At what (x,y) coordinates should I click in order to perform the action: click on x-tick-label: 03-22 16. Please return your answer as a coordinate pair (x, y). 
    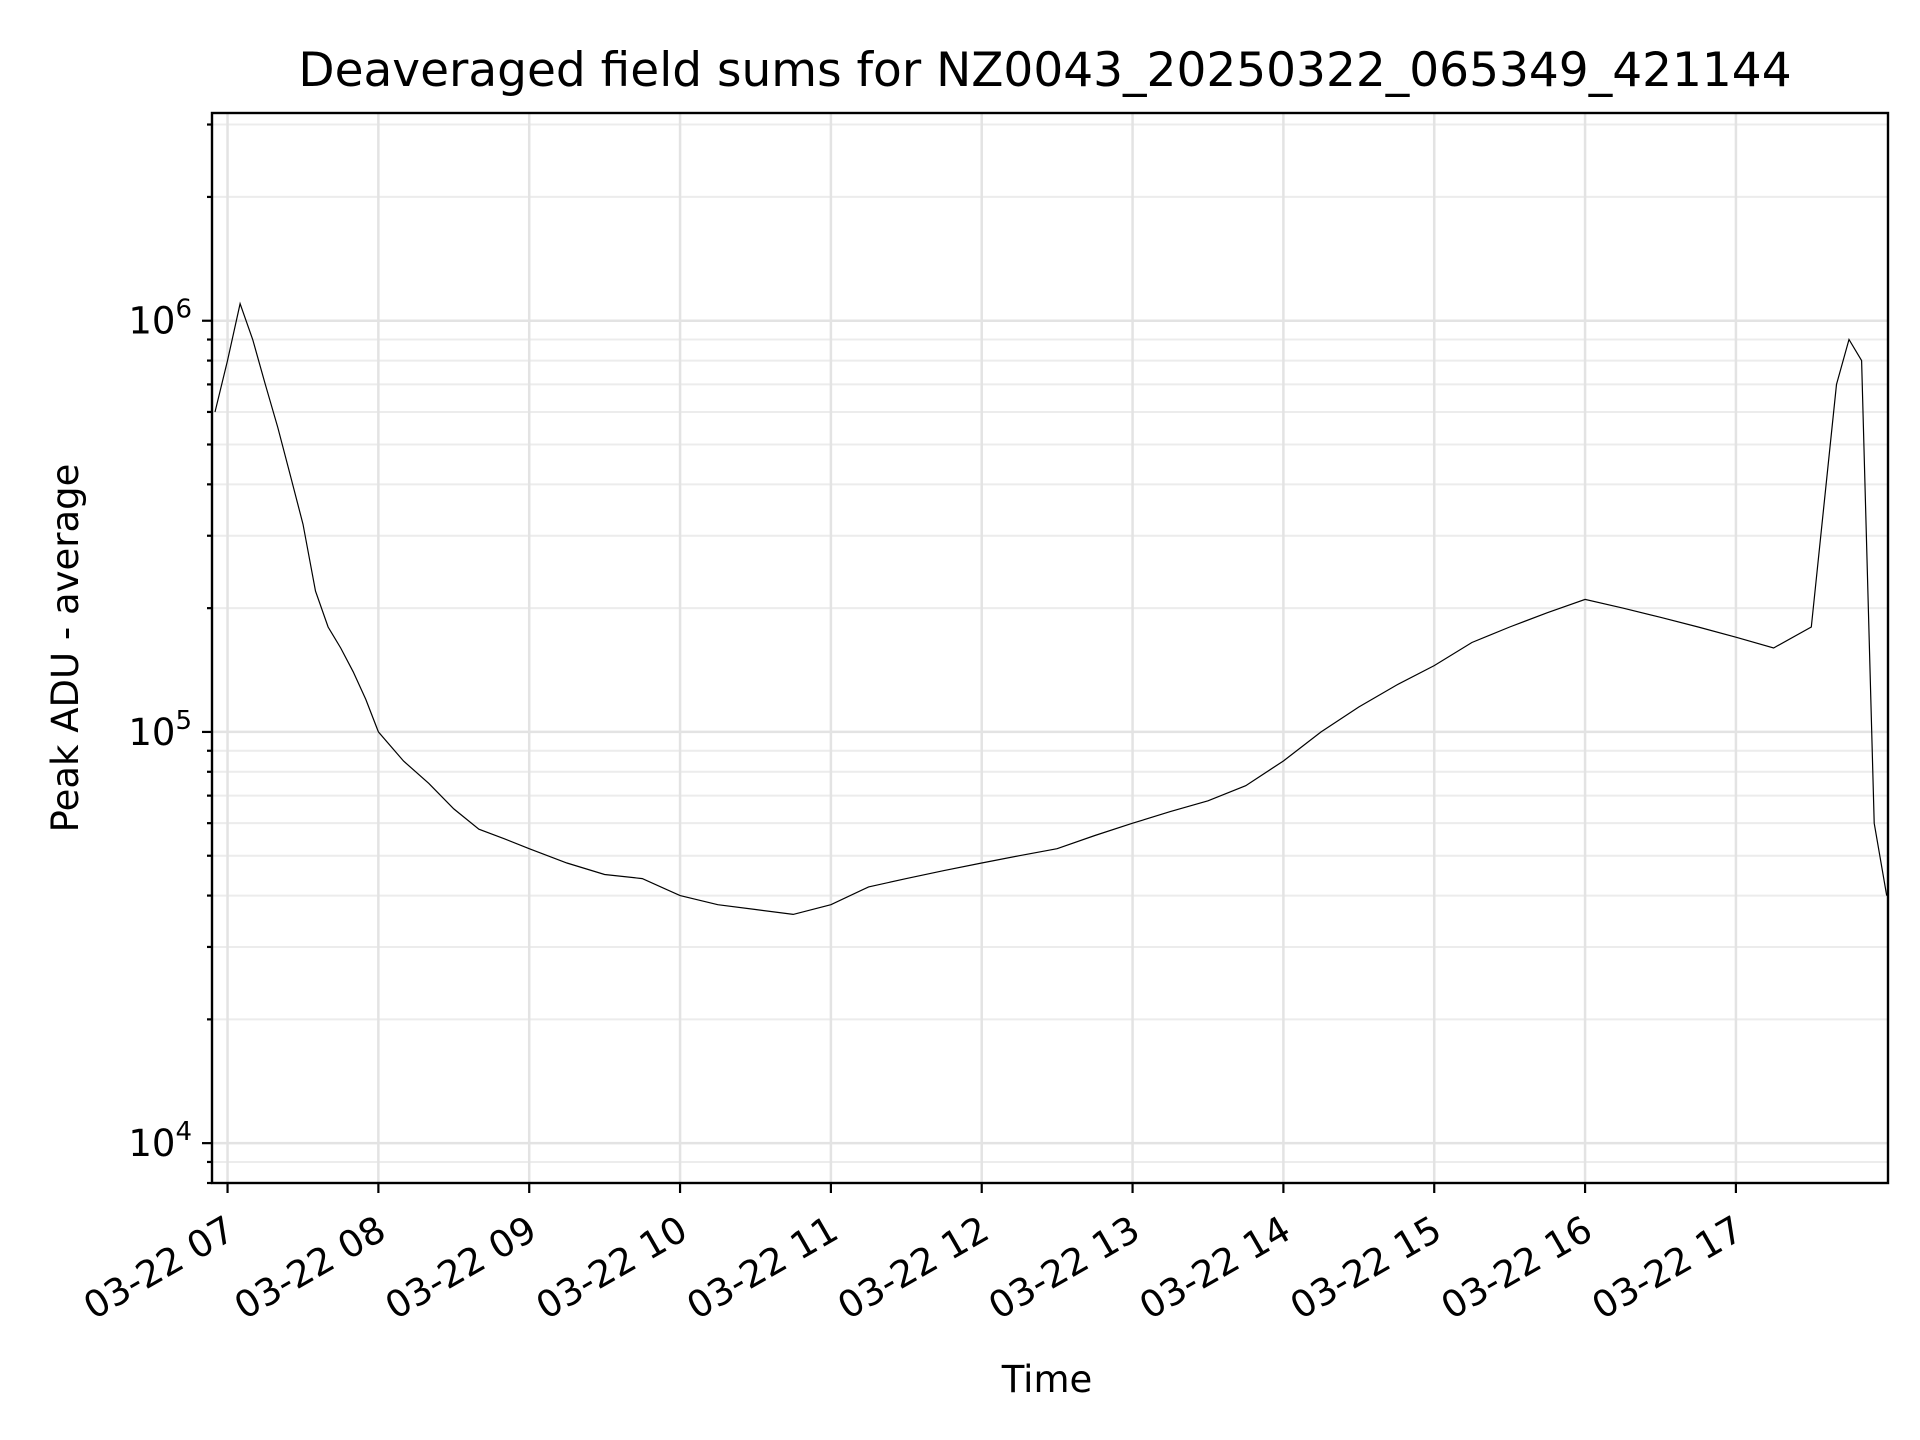
    Looking at the image, I should click on (1517, 1268).